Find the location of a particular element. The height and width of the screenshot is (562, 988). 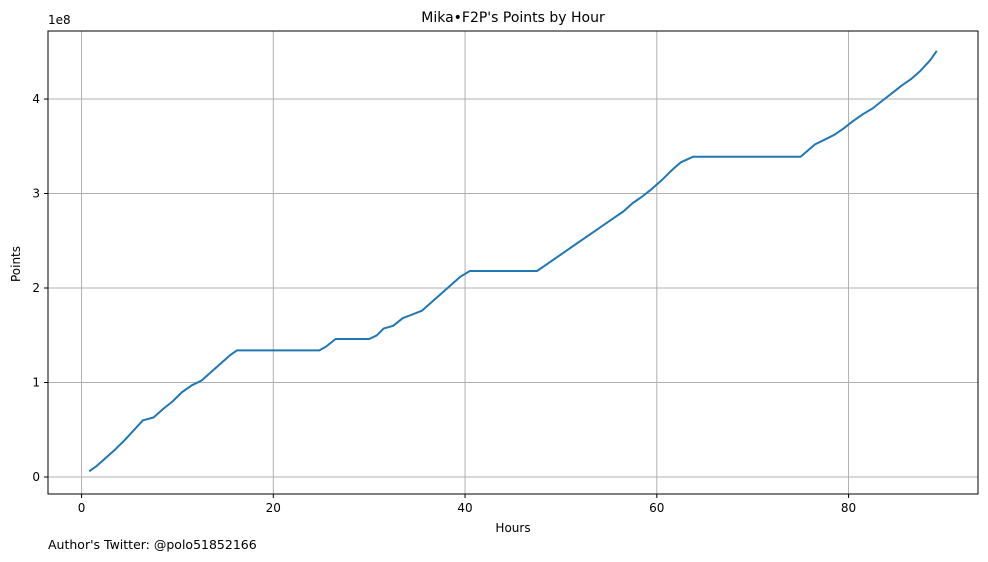

x-tick-label: 40 is located at coordinates (464, 508).